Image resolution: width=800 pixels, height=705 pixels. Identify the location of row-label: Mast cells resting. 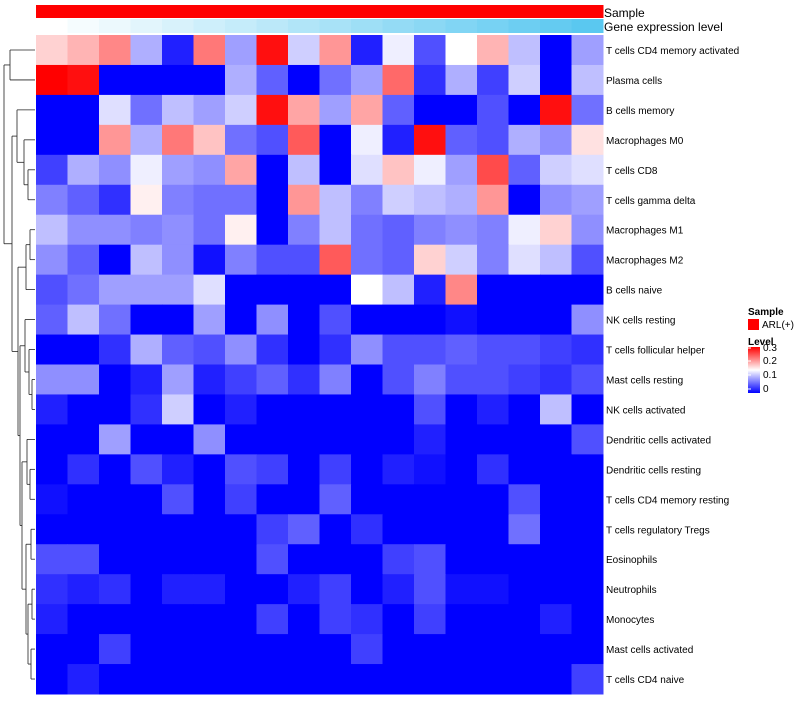
(644, 380).